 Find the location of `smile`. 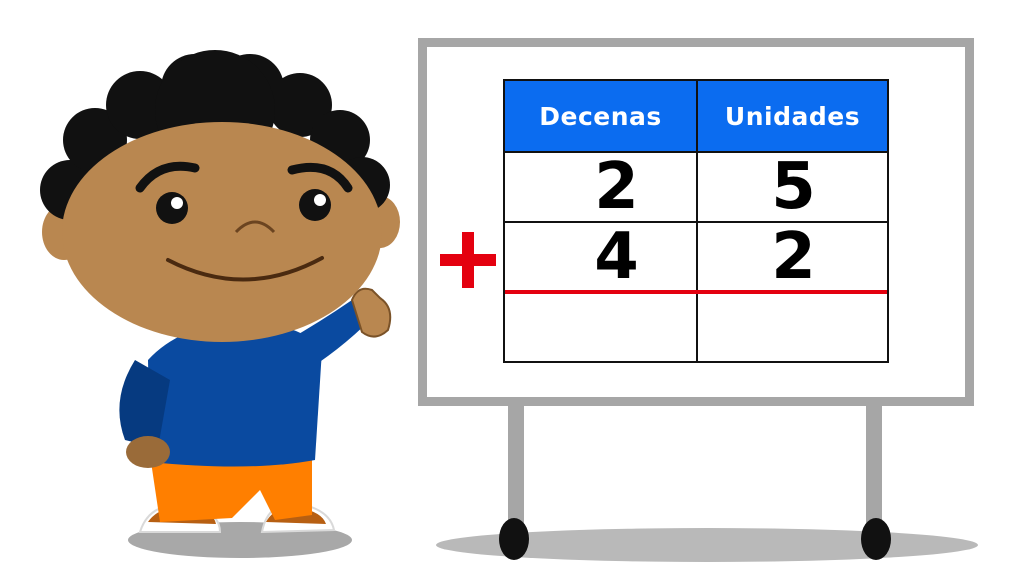

smile is located at coordinates (245, 269).